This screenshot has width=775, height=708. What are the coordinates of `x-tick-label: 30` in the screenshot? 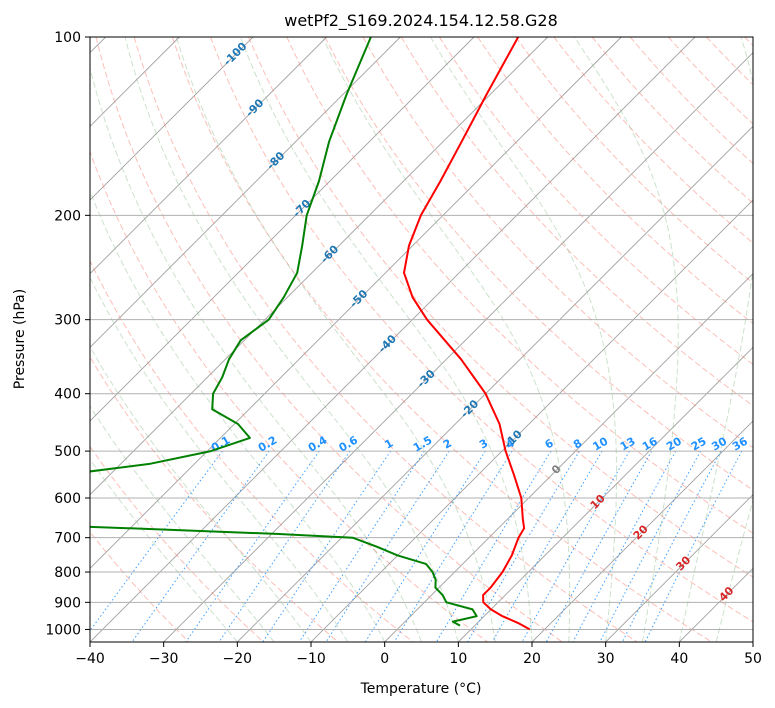 It's located at (606, 659).